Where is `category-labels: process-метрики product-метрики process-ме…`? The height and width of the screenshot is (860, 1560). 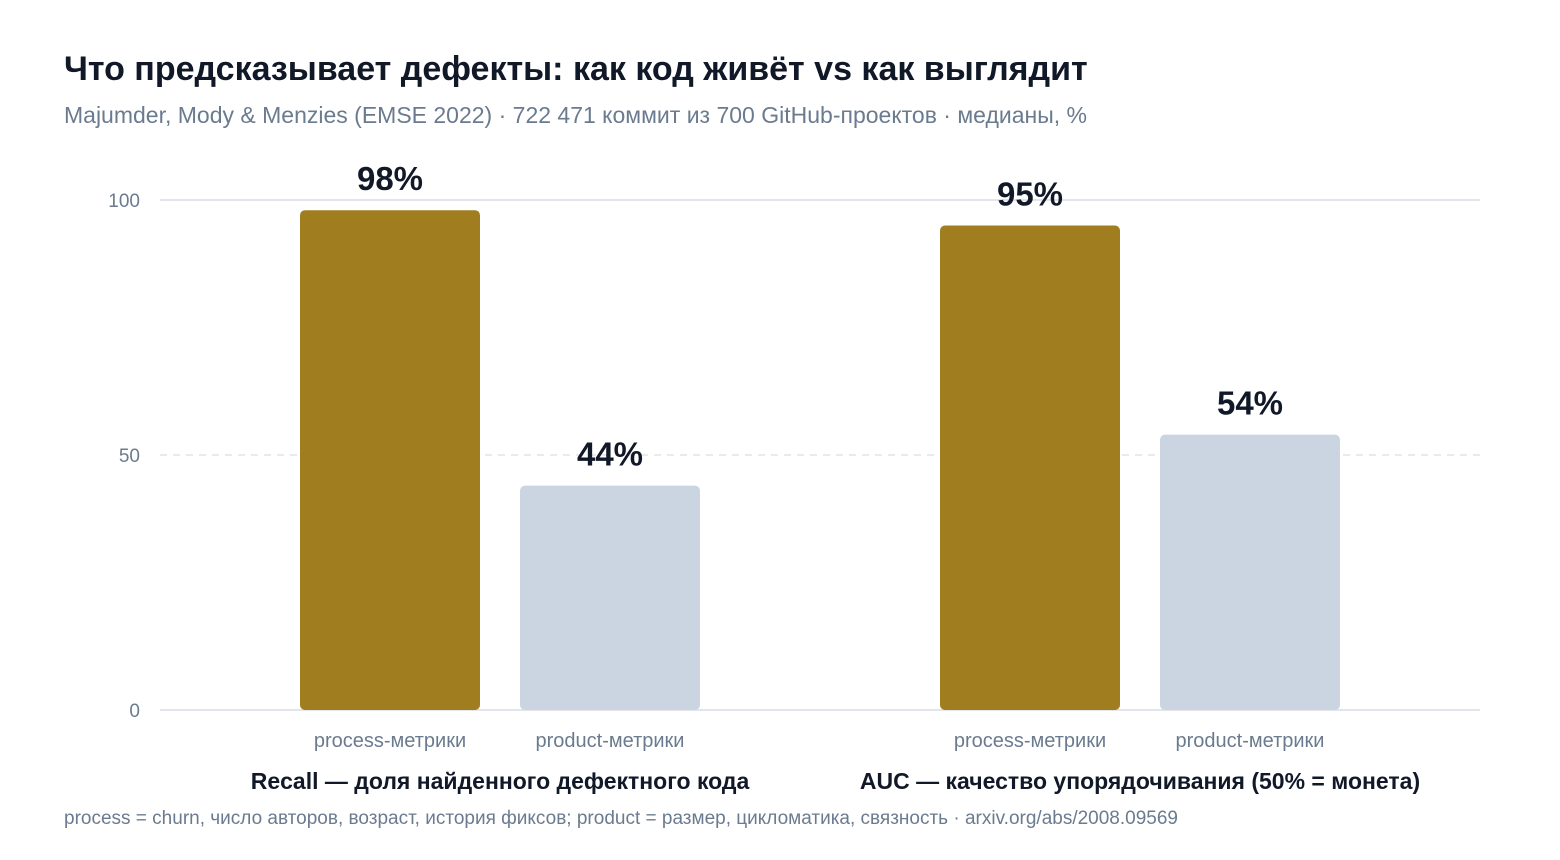
category-labels: process-метрики product-метрики process-ме… is located at coordinates (819, 741).